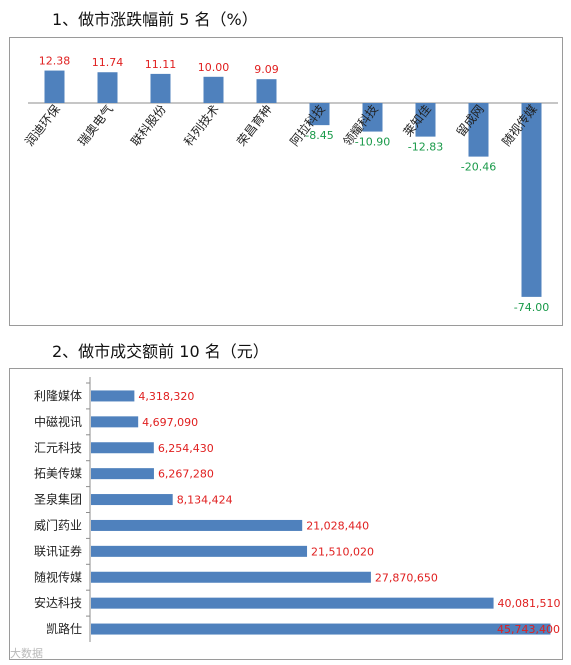 The width and height of the screenshot is (571, 665). What do you see at coordinates (55, 61) in the screenshot?
I see `value-label-1: 12.38` at bounding box center [55, 61].